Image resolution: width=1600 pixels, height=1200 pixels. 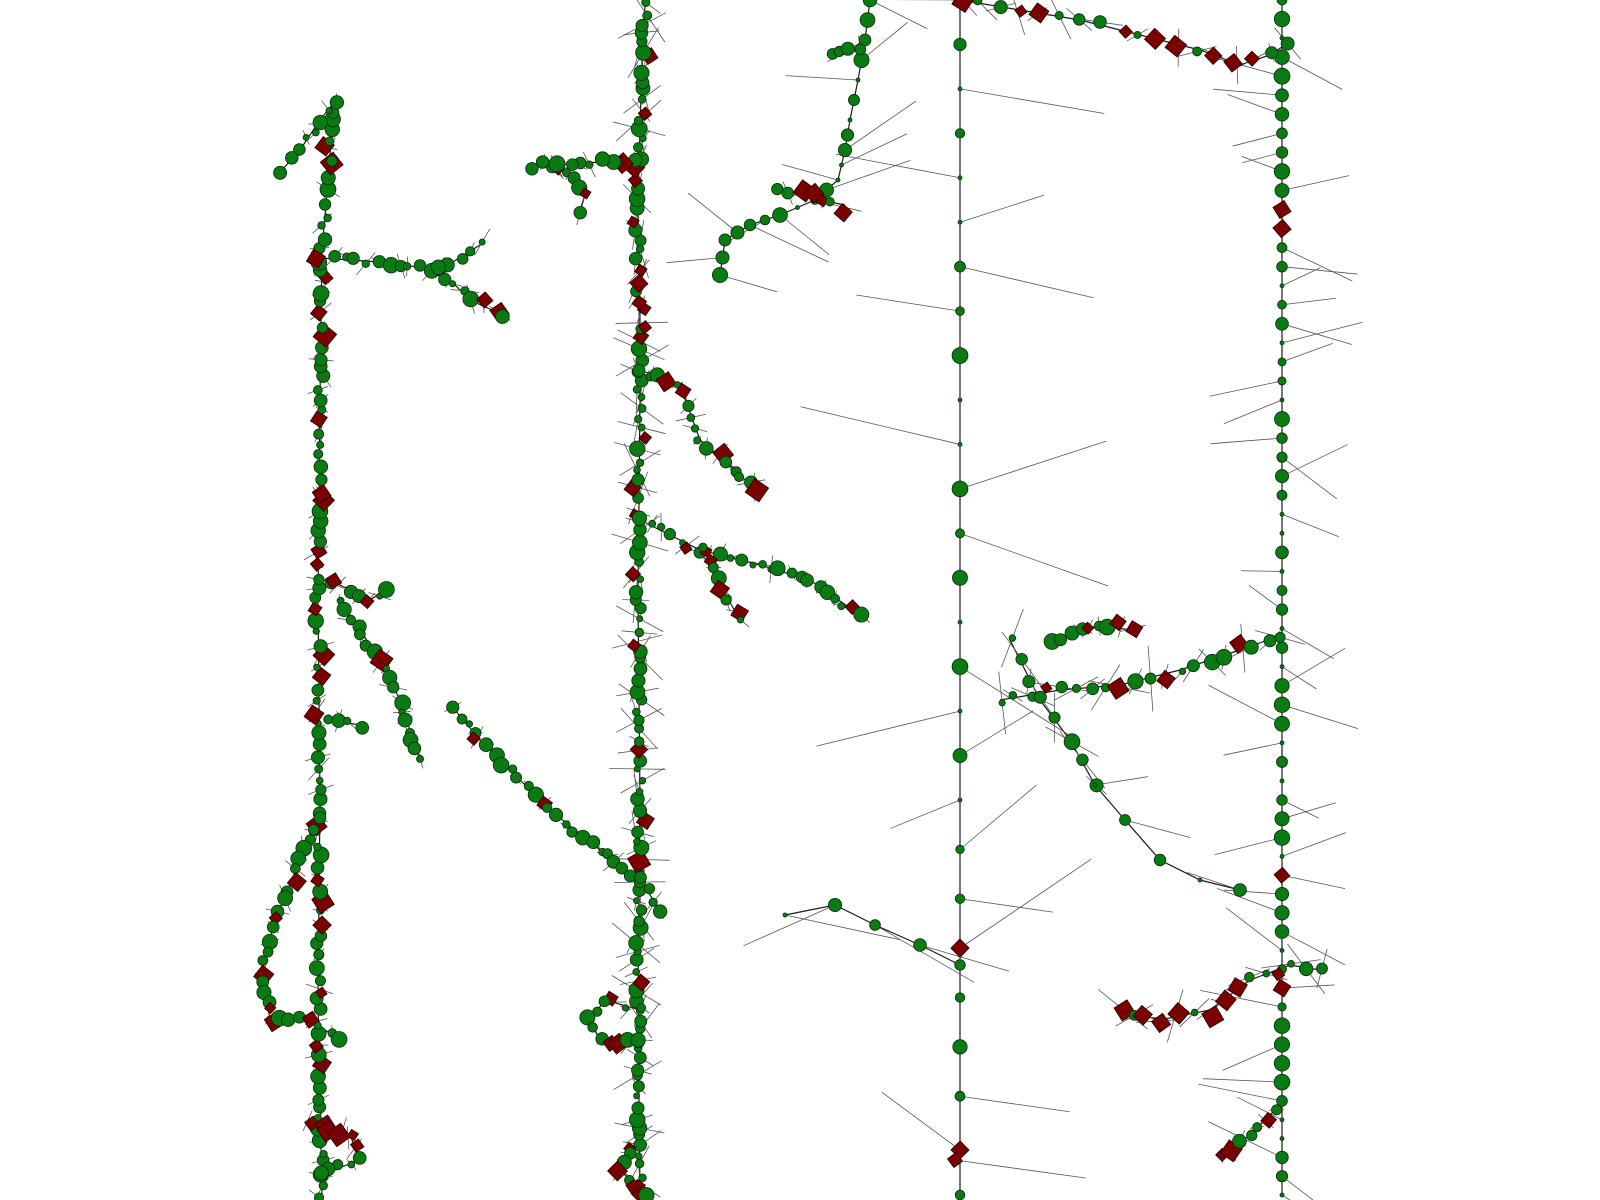 What do you see at coordinates (872, 935) in the screenshot?
I see `panel-3-branch` at bounding box center [872, 935].